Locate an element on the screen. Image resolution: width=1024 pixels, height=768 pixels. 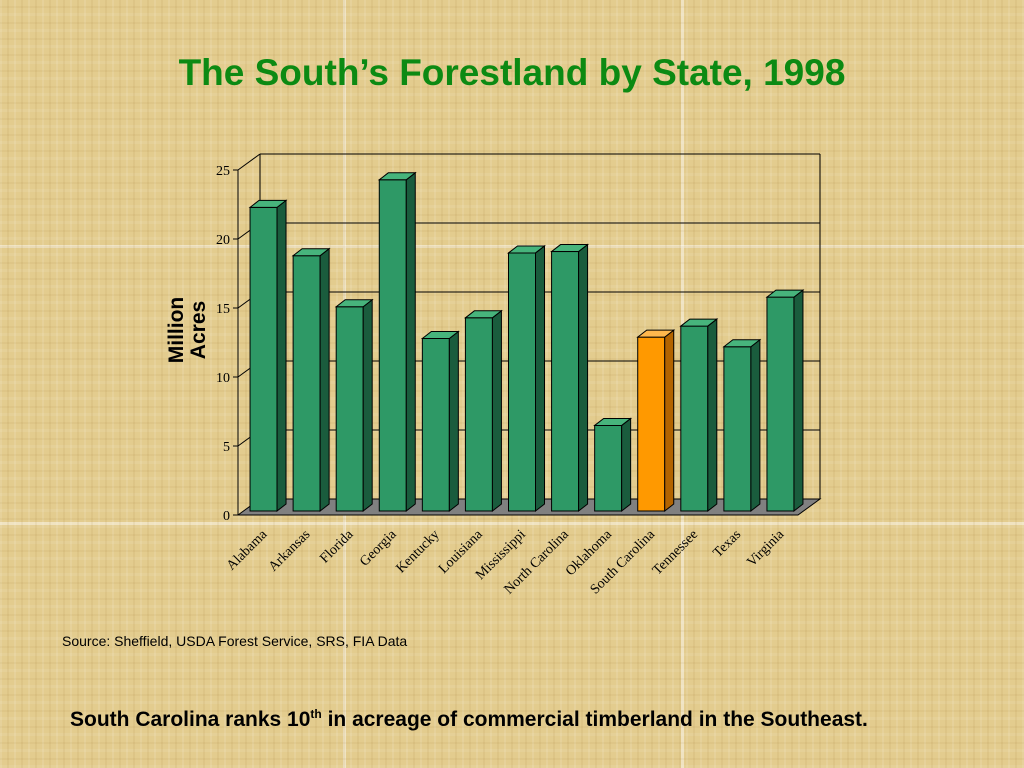
y-axis-ticks: 0 5 10 15 20 25 is located at coordinates (227, 344).